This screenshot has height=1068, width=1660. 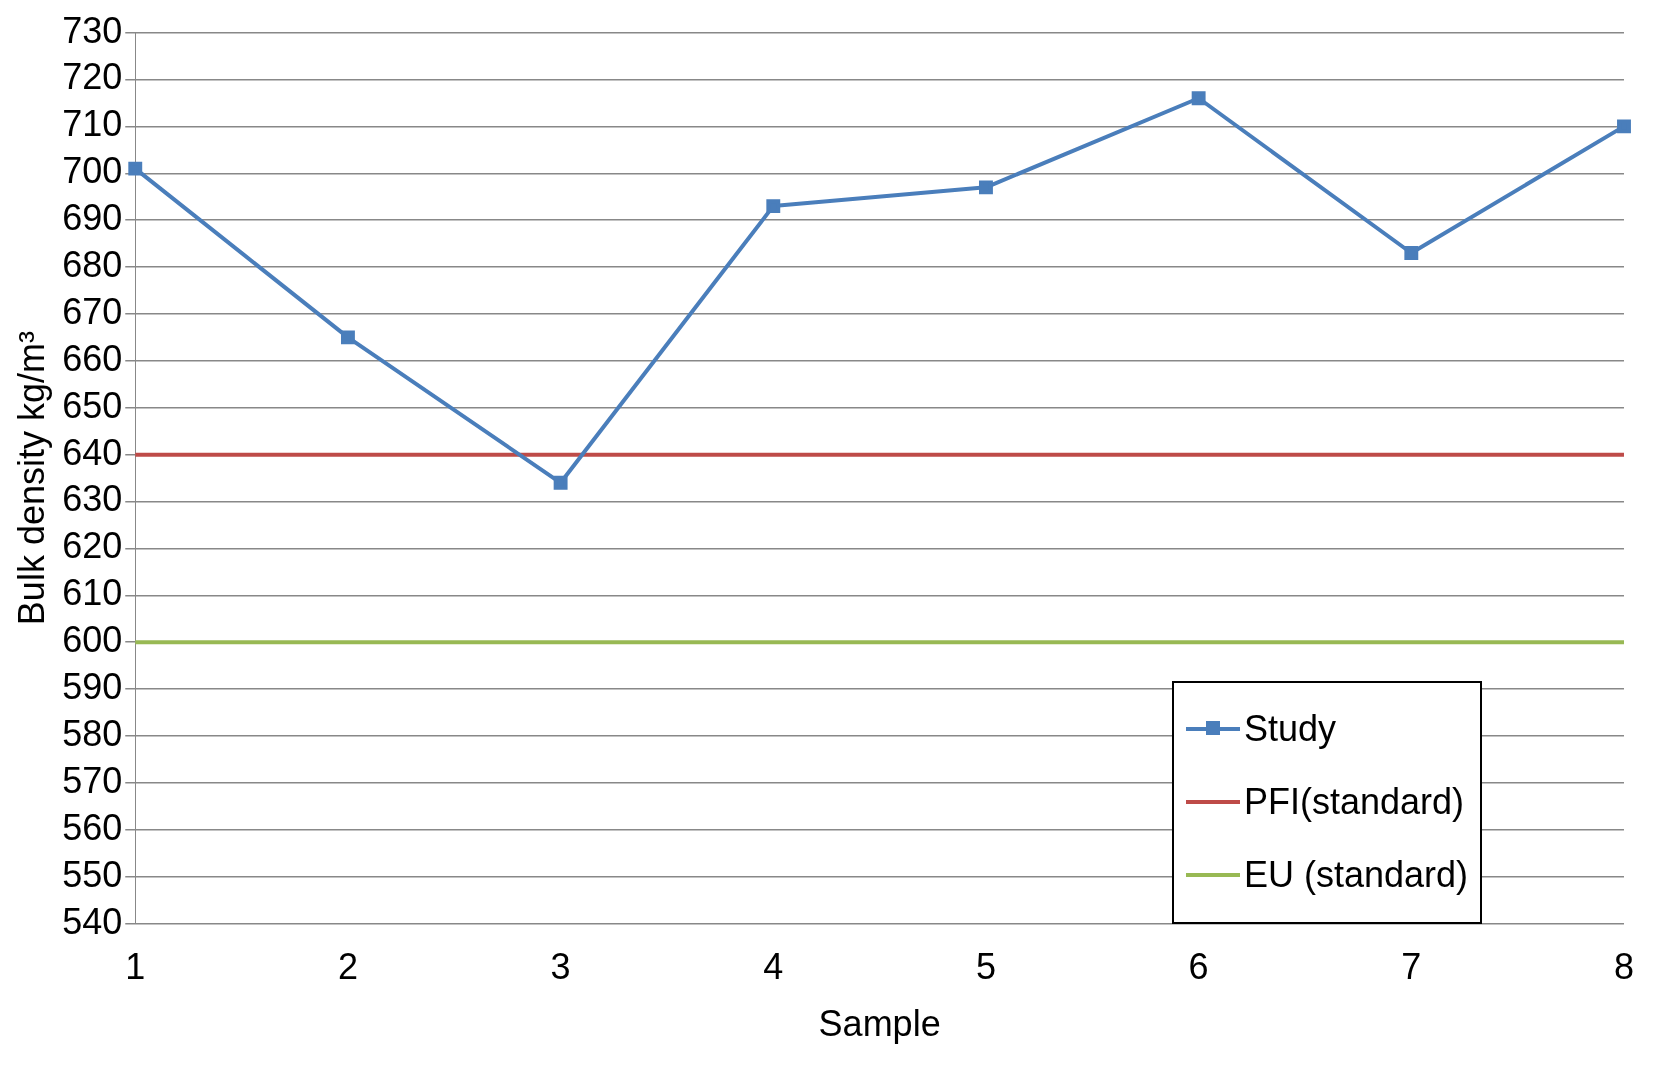 What do you see at coordinates (985, 967) in the screenshot?
I see `x-tick-label: 5` at bounding box center [985, 967].